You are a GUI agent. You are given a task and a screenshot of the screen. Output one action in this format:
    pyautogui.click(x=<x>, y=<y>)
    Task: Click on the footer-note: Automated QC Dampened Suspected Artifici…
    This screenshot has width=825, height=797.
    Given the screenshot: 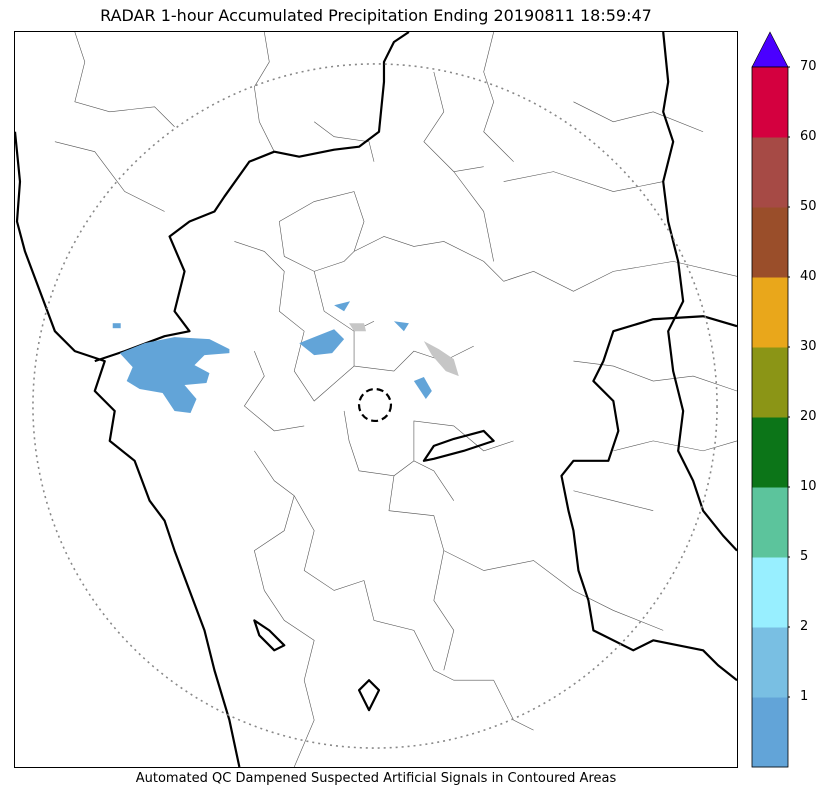 What is the action you would take?
    pyautogui.click(x=376, y=778)
    